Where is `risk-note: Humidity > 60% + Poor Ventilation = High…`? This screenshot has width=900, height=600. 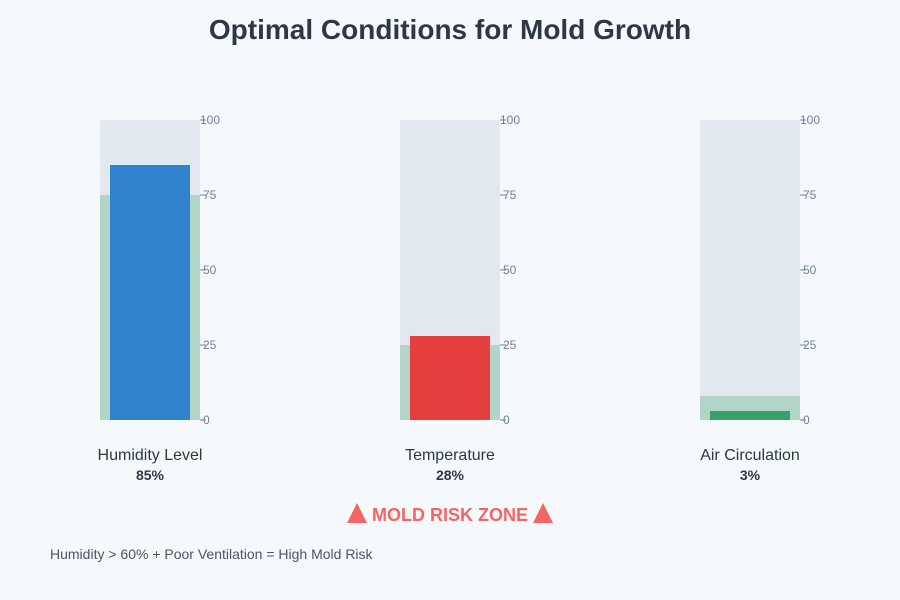 risk-note: Humidity > 60% + Poor Ventilation = High… is located at coordinates (211, 554).